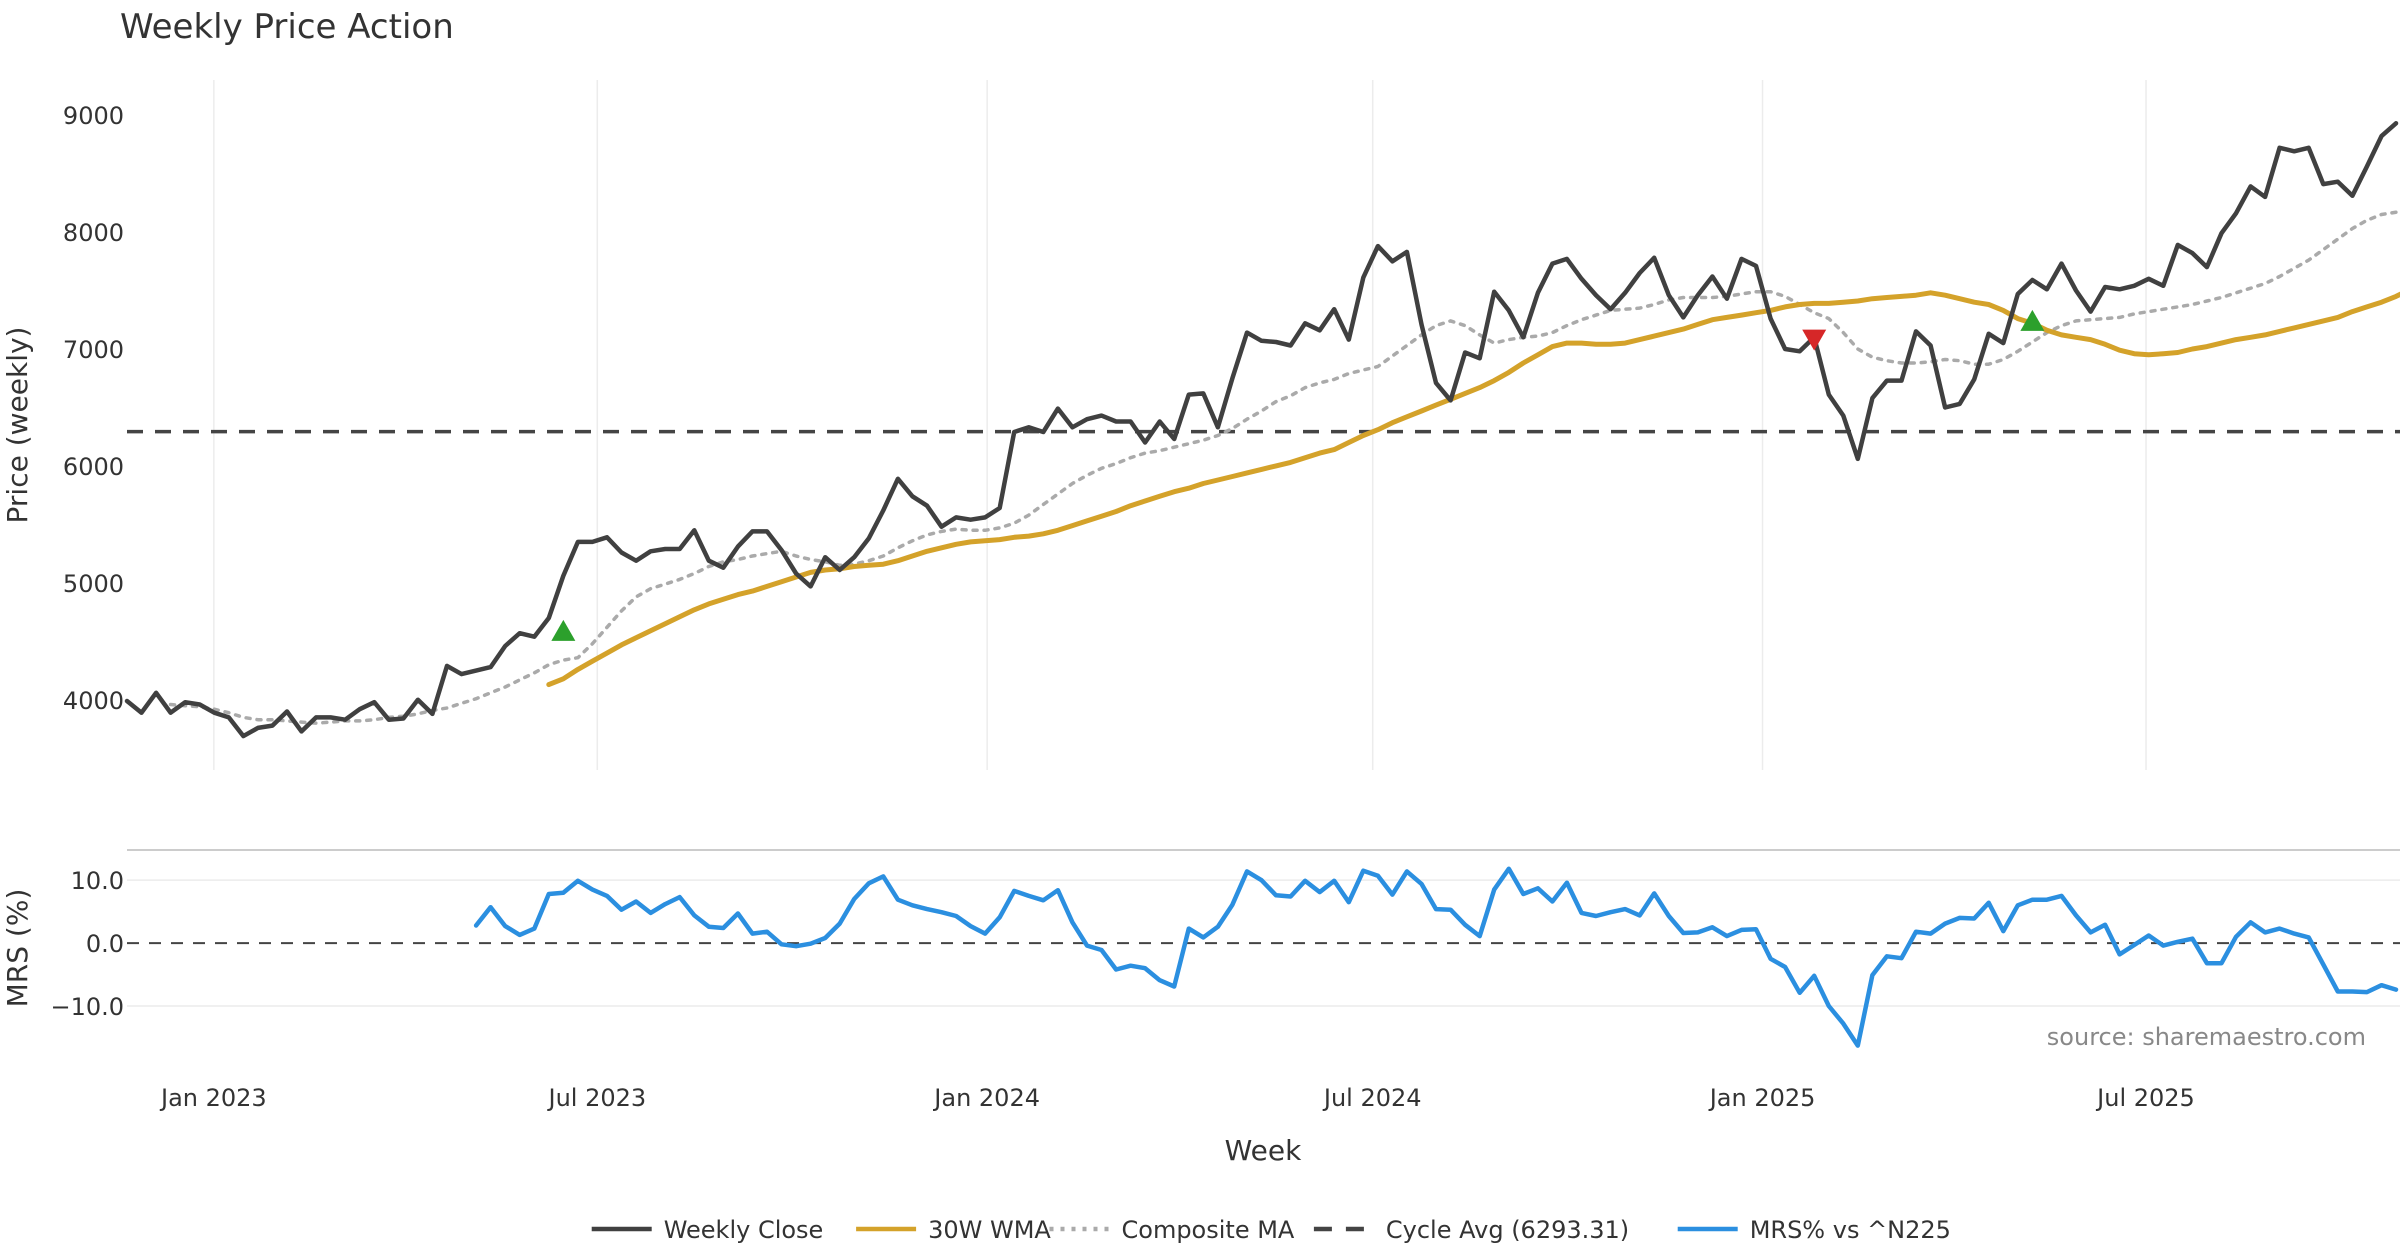 The height and width of the screenshot is (1260, 2400). Describe the element at coordinates (1850, 1230) in the screenshot. I see `legend-label: MRS% vs ^N225` at that location.